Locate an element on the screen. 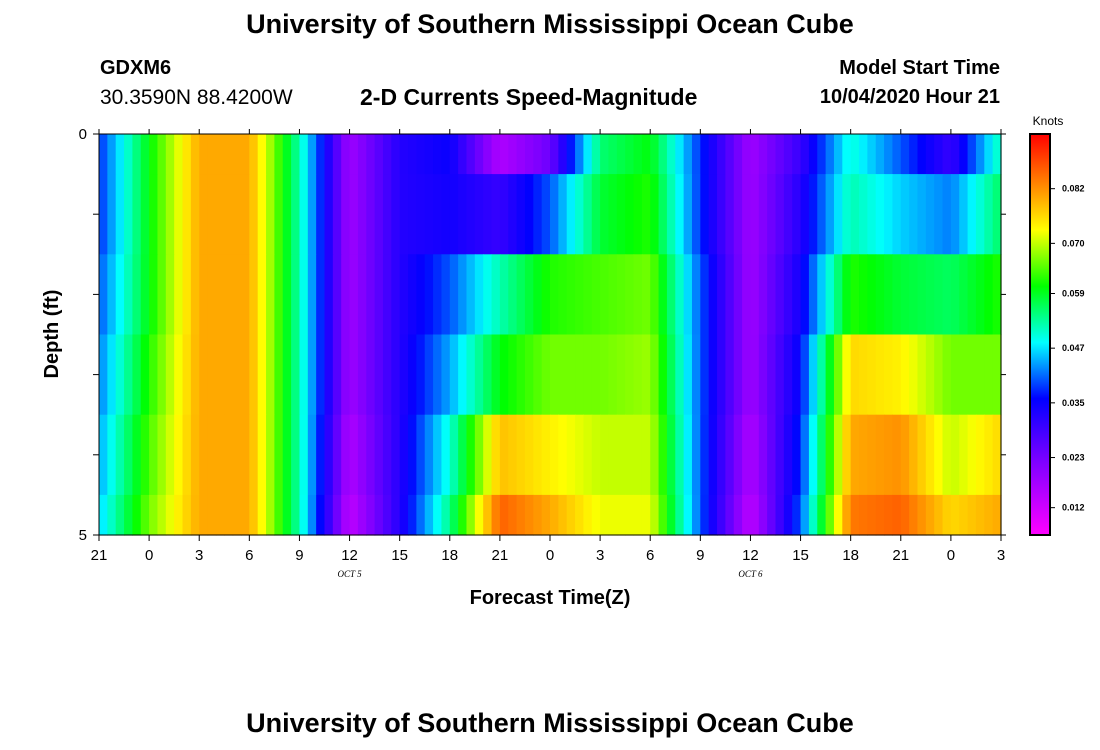 This screenshot has height=750, width=1100. colorbar-tick-label: 0.059 is located at coordinates (1073, 293).